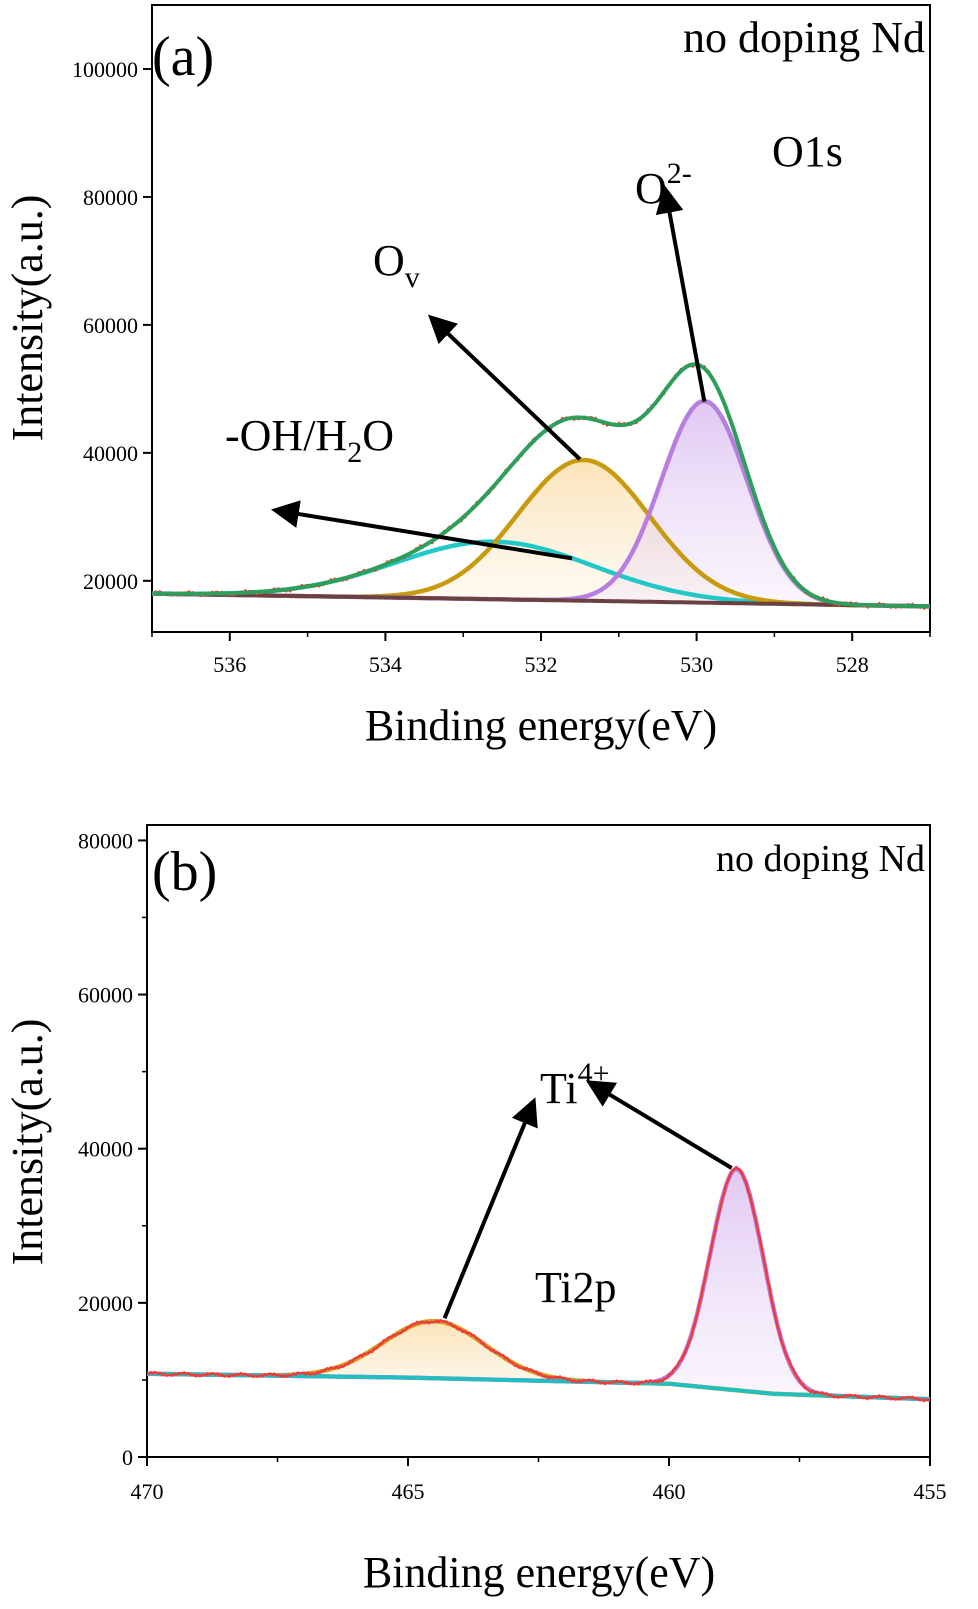 Image resolution: width=978 pixels, height=1609 pixels. What do you see at coordinates (807, 151) in the screenshot?
I see `panel-a-region-label: O1s` at bounding box center [807, 151].